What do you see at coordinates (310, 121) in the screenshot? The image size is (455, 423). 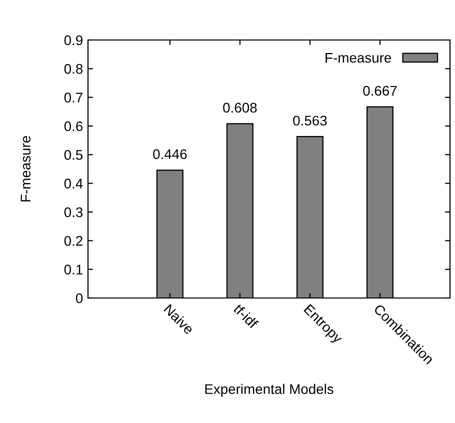 I see `data-label: 0.563` at bounding box center [310, 121].